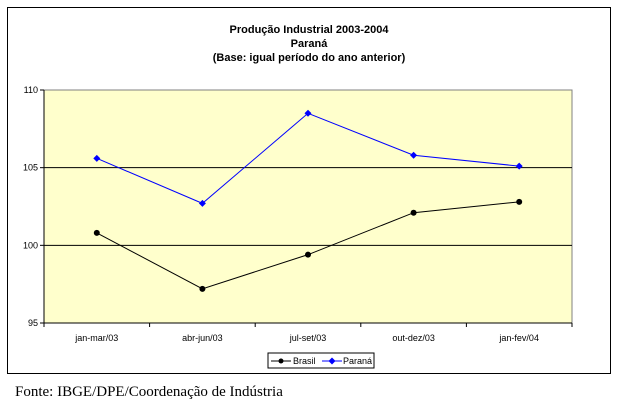 The width and height of the screenshot is (618, 405). Describe the element at coordinates (308, 338) in the screenshot. I see `x-tick-label: jul-set/03` at that location.